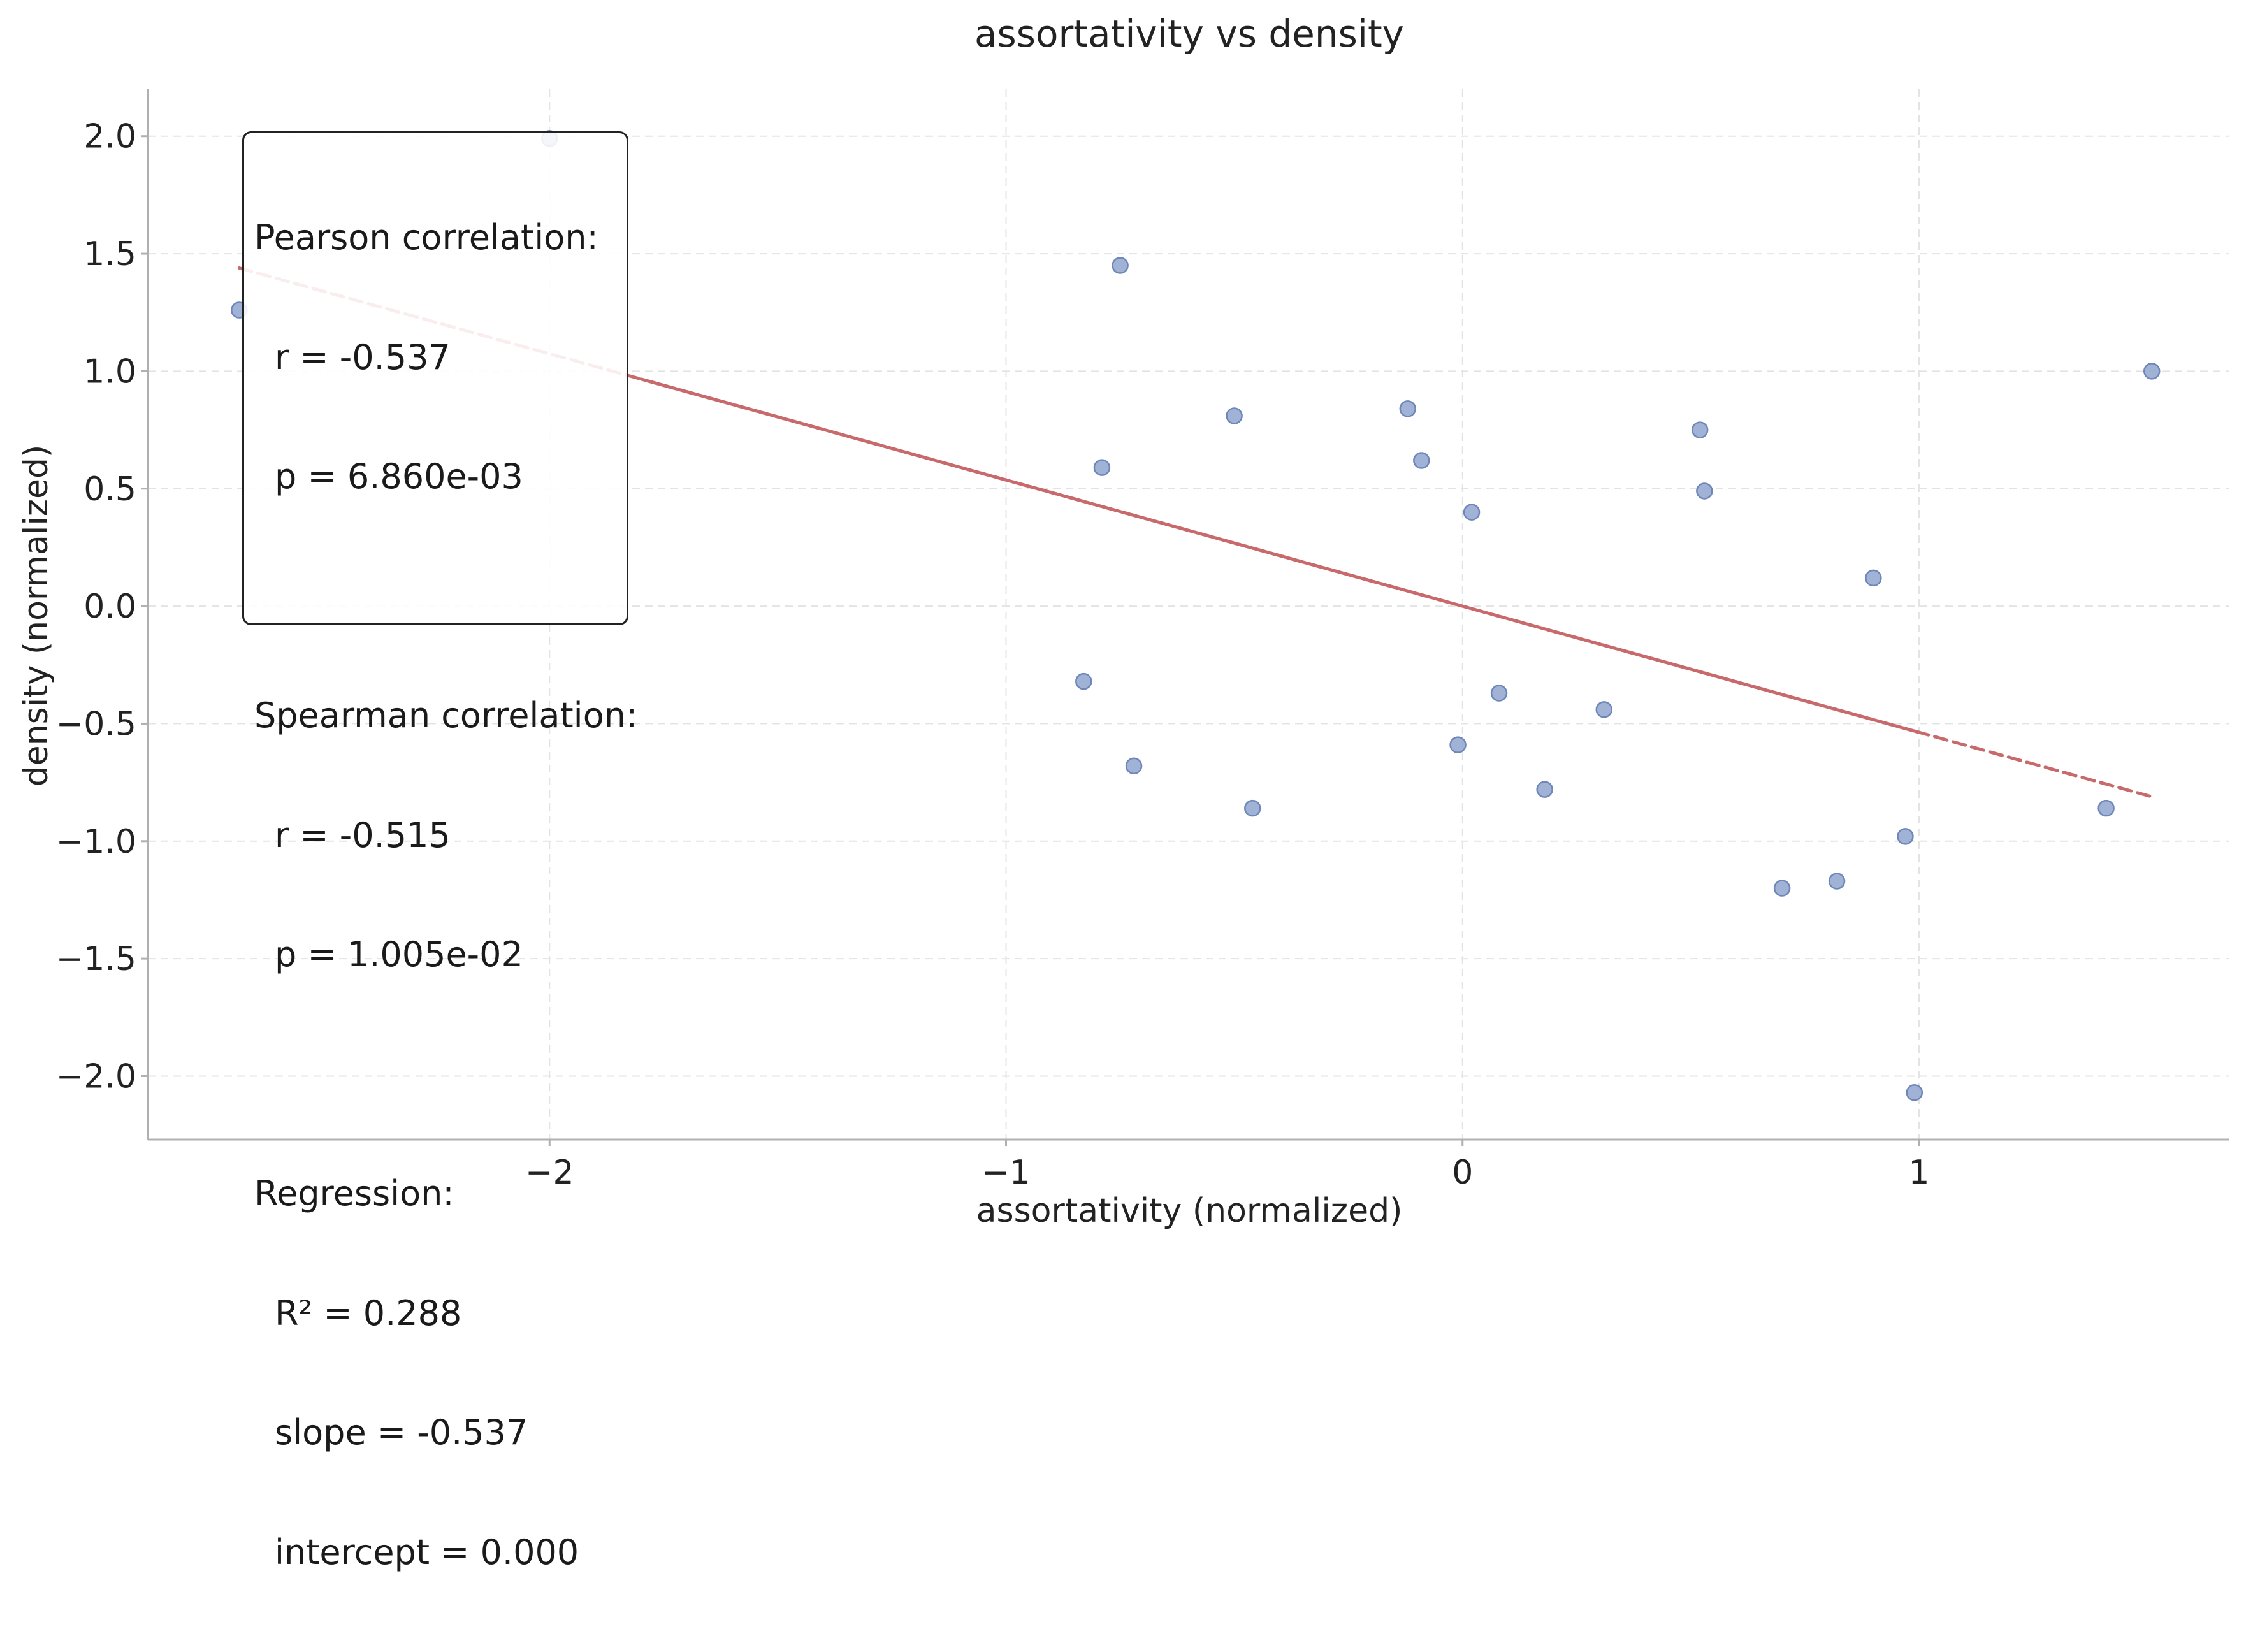  I want to click on x-tick-label: −2, so click(549, 1173).